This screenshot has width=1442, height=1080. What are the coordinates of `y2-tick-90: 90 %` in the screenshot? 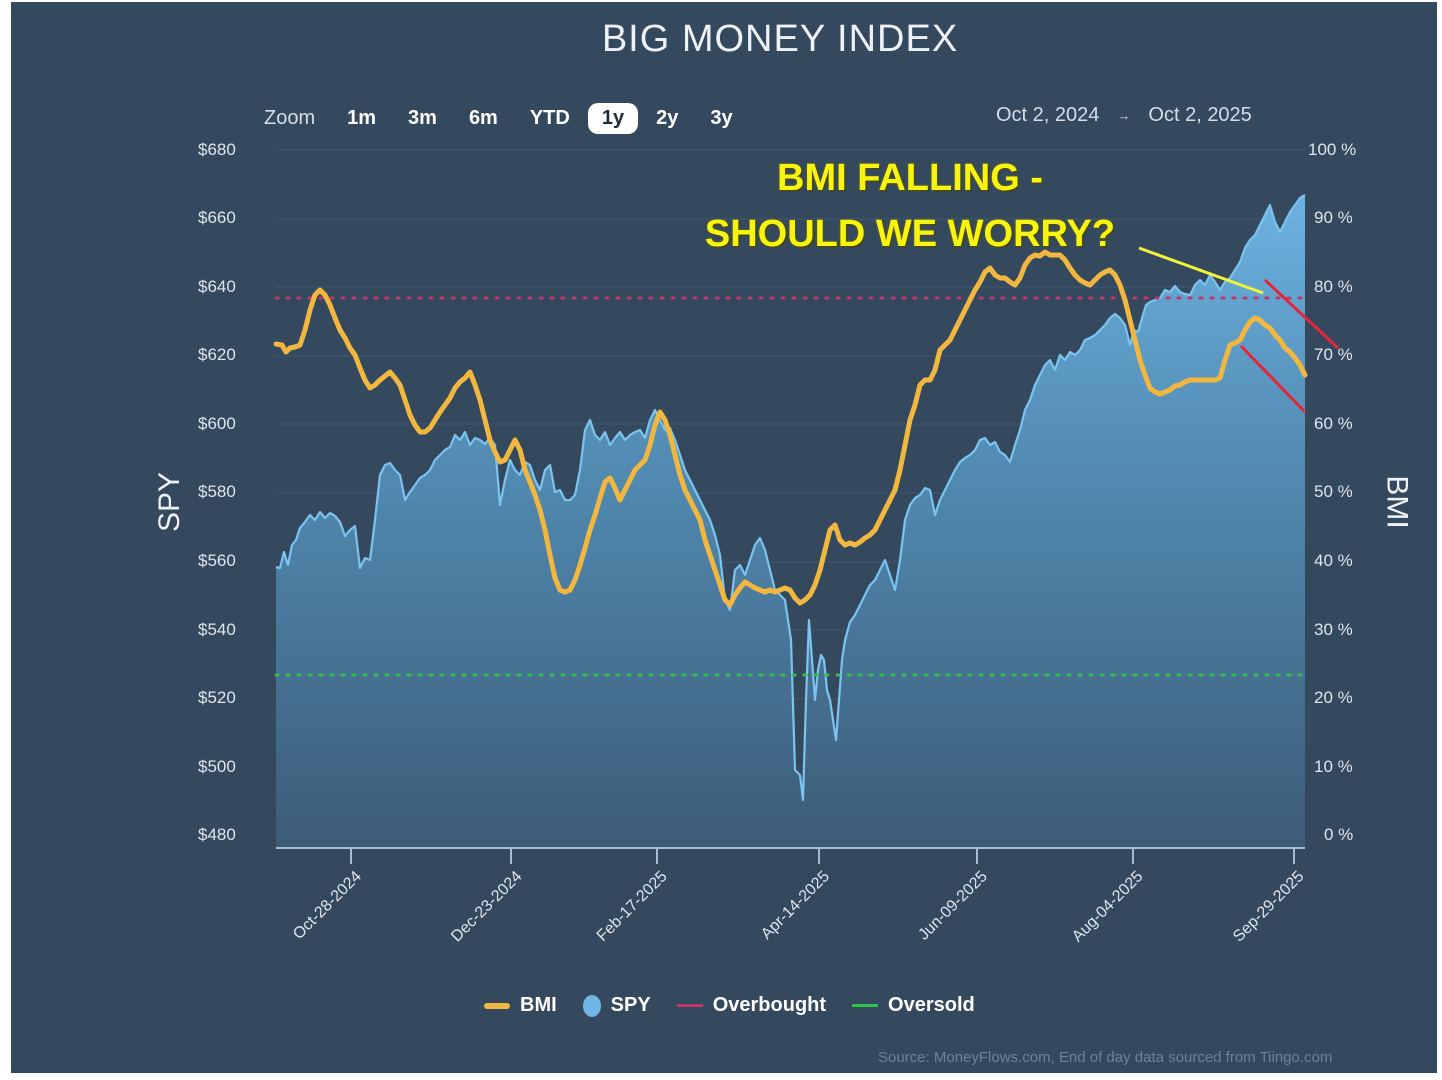 It's located at (1333, 217).